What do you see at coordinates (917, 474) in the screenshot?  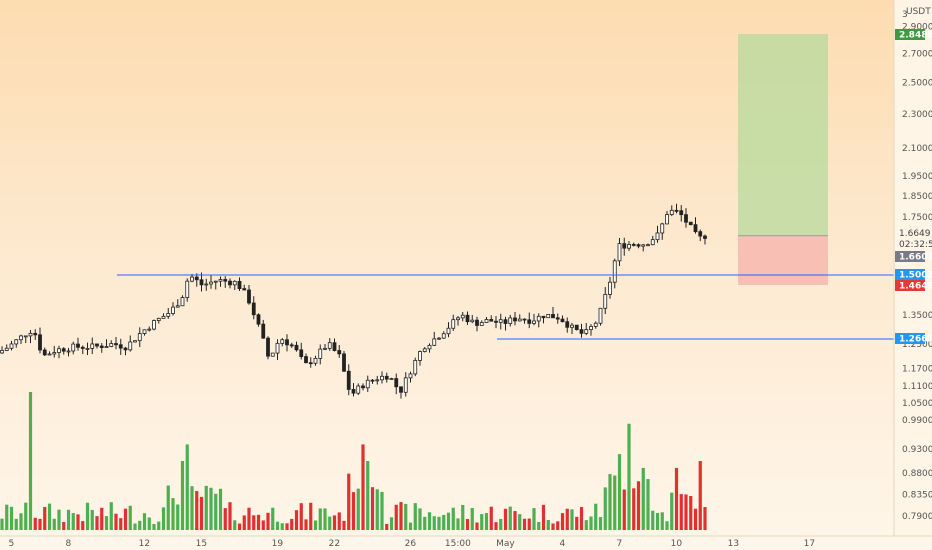 I see `price-tick-label: 0.8800` at bounding box center [917, 474].